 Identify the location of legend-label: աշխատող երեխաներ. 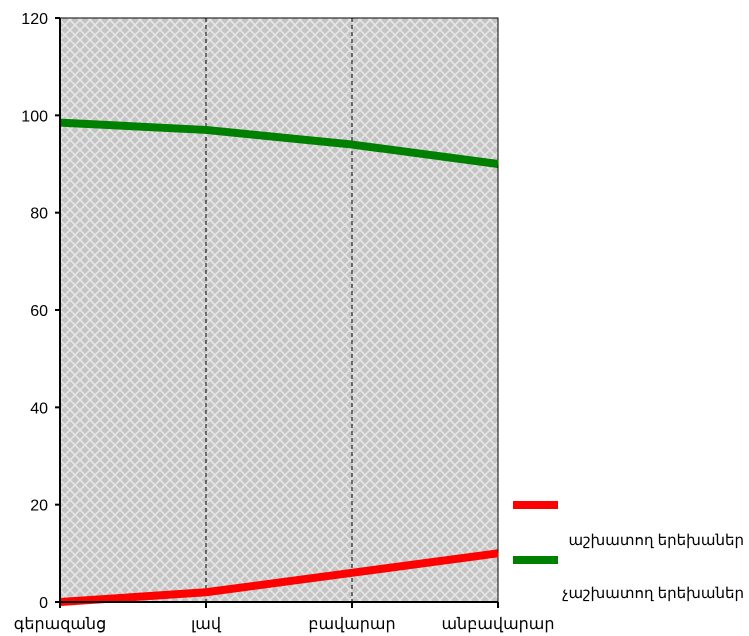
(656, 540).